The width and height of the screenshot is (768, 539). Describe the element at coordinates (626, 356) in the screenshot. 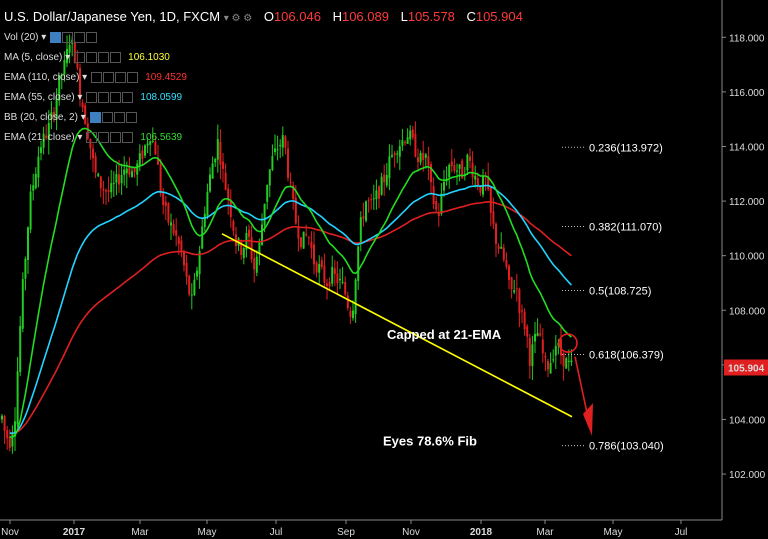

I see `fib-level-label: 0.618(106.379)` at that location.